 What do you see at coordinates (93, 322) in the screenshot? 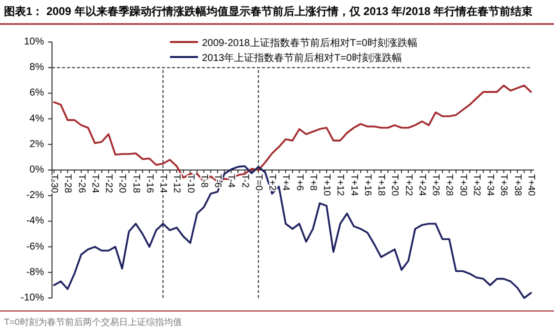
I see `text: T=0时刻为春节前后两个交易日上证综指均值` at bounding box center [93, 322].